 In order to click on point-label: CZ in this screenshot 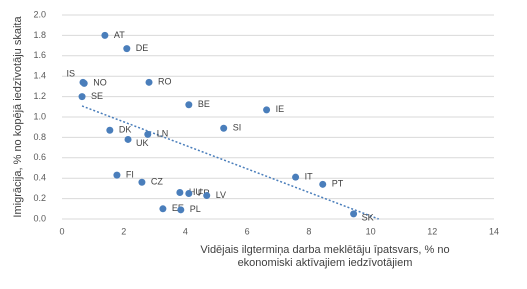, I will do `click(157, 182)`.